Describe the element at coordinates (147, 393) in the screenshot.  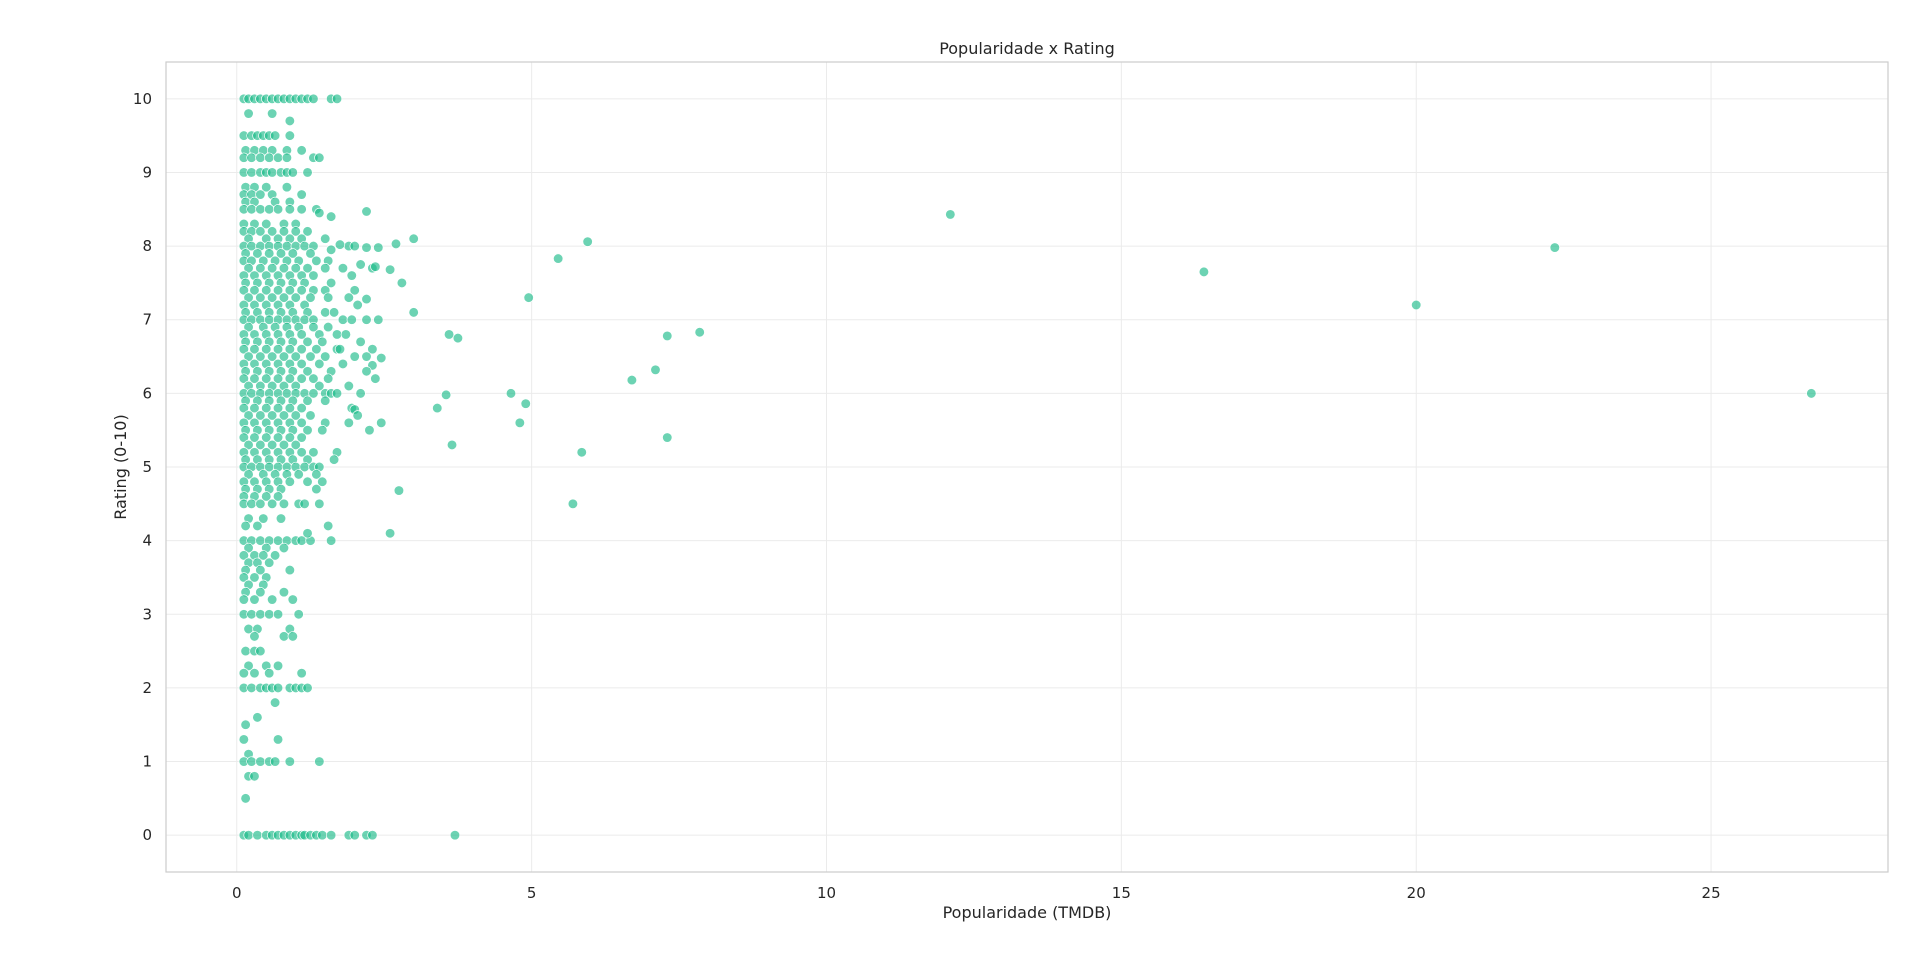
I see `y-tick-label: 6` at that location.